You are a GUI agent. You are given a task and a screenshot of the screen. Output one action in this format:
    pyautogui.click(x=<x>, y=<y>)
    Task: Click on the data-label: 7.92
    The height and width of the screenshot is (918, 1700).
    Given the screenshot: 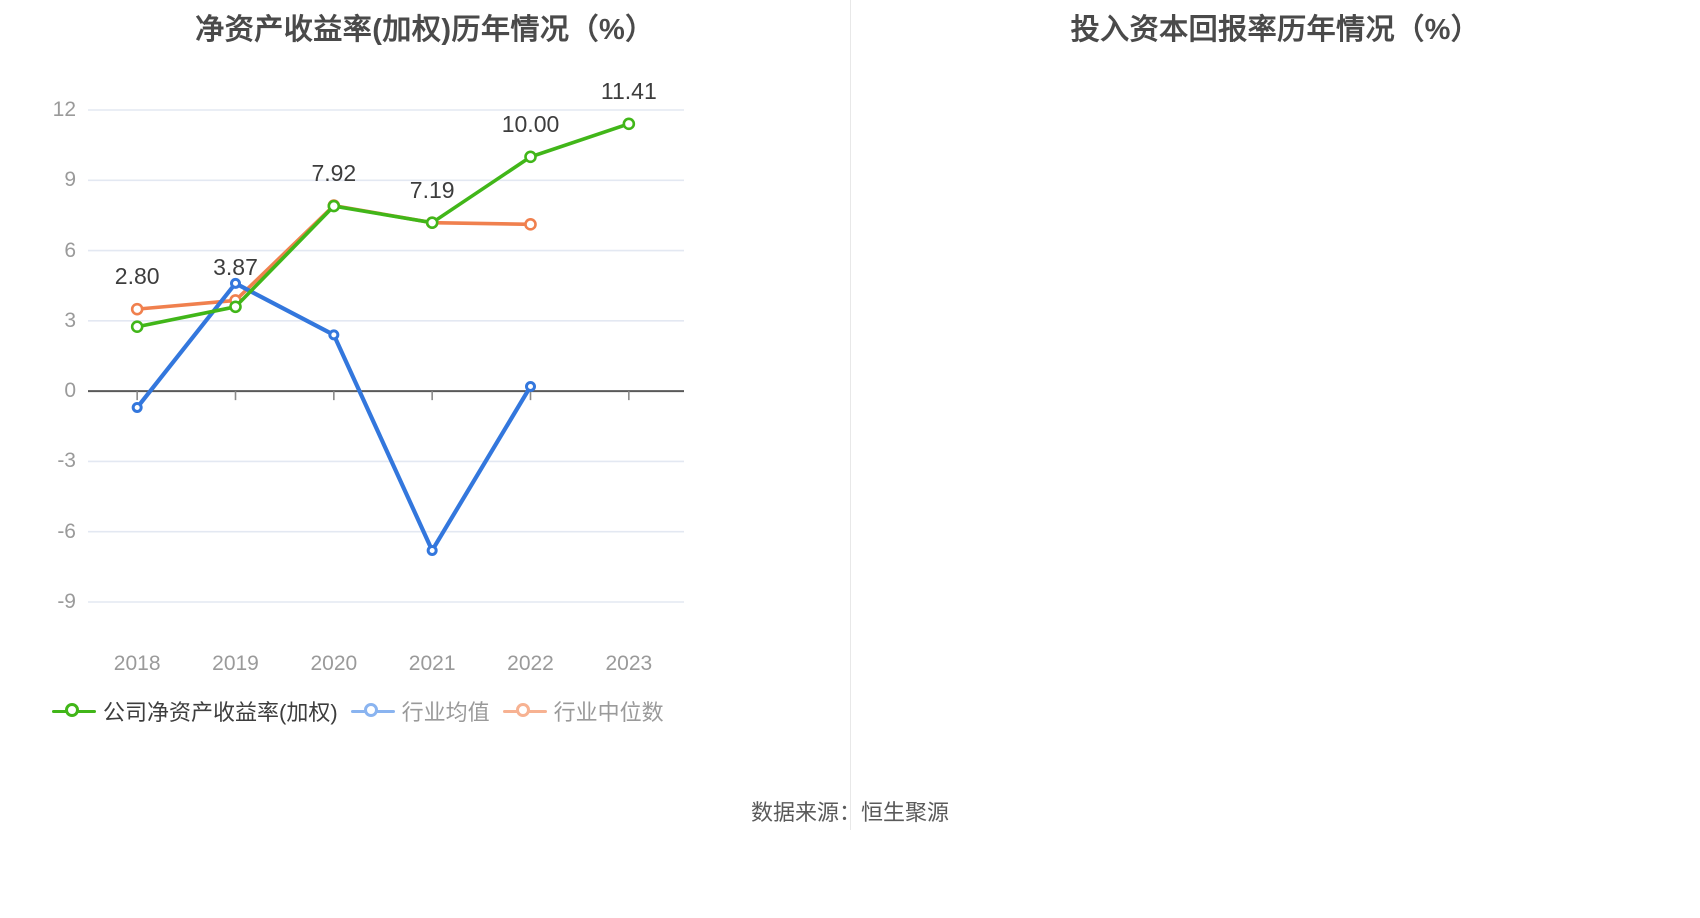 What is the action you would take?
    pyautogui.click(x=334, y=172)
    